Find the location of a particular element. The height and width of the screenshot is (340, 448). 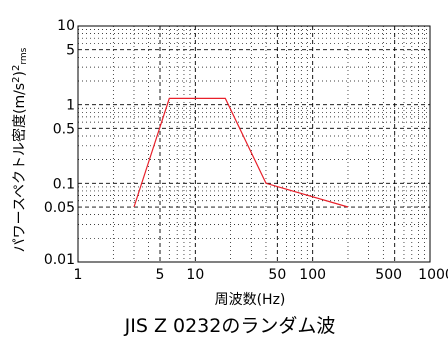

y-axis-label: パワースペクトル密度(m/s2)2rms is located at coordinates (20, 149).